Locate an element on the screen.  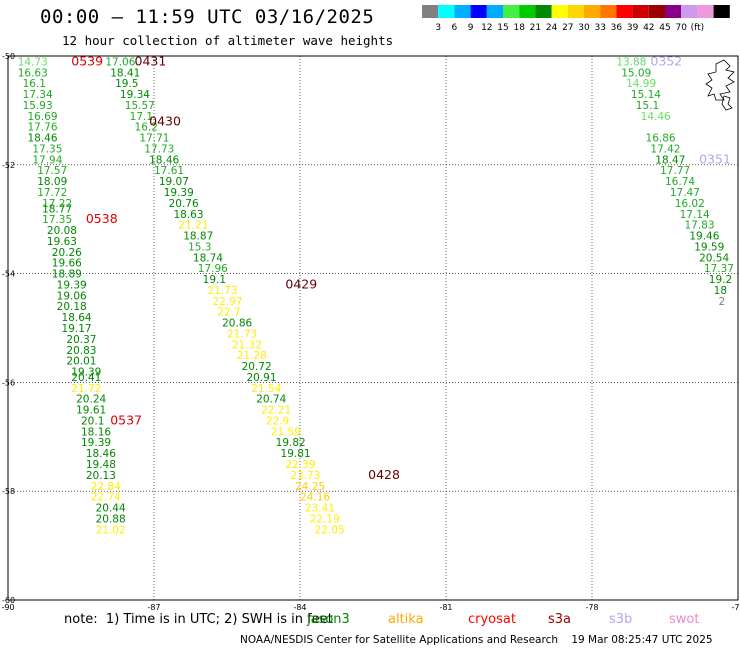
satellite-legend-swot: swot is located at coordinates (684, 619).